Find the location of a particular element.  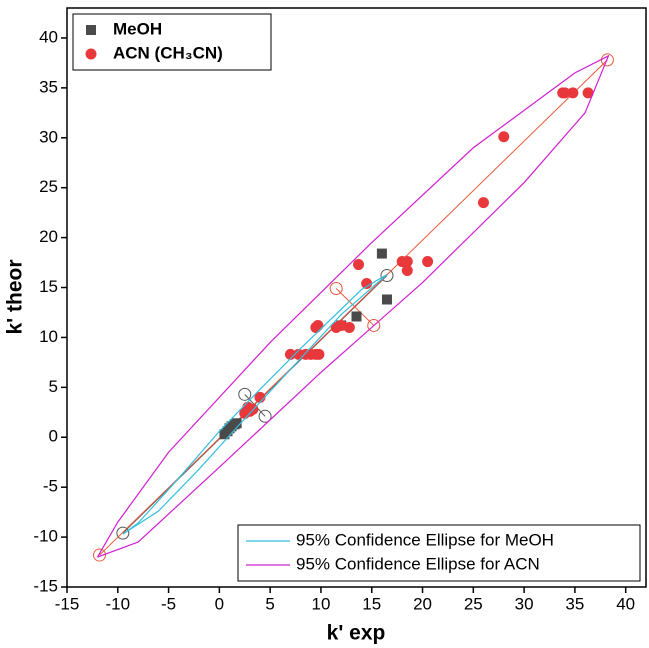

x-tick-label: 20 is located at coordinates (422, 603).